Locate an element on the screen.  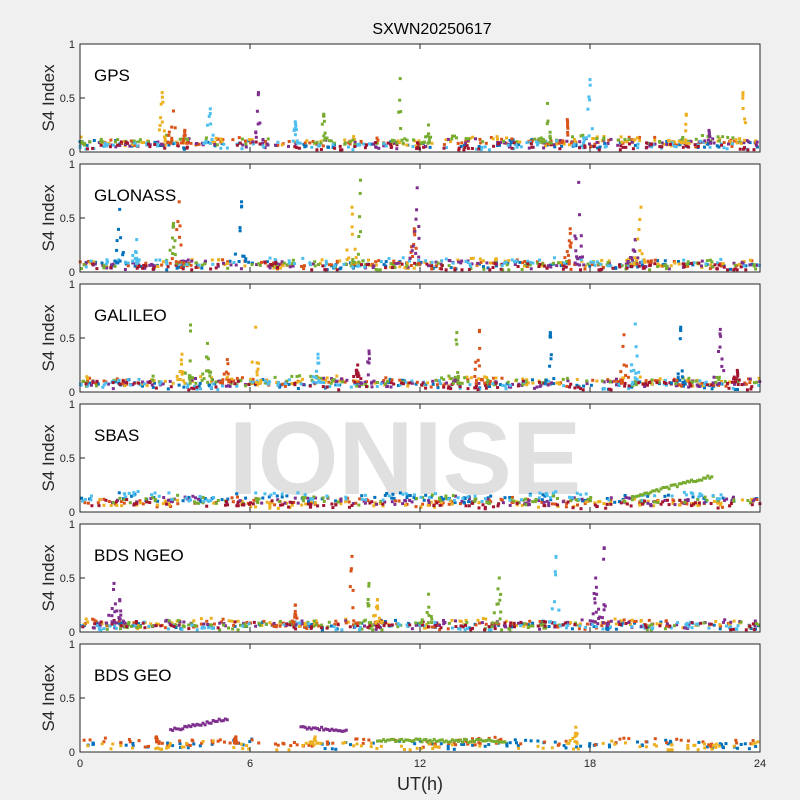
y-tick-label: 0 is located at coordinates (72, 753).